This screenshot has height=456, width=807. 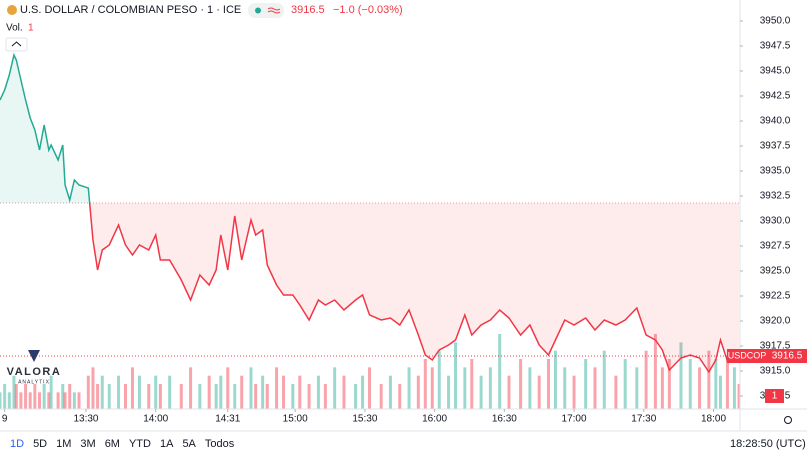 What do you see at coordinates (364, 419) in the screenshot?
I see `x-tick-label: 15:30` at bounding box center [364, 419].